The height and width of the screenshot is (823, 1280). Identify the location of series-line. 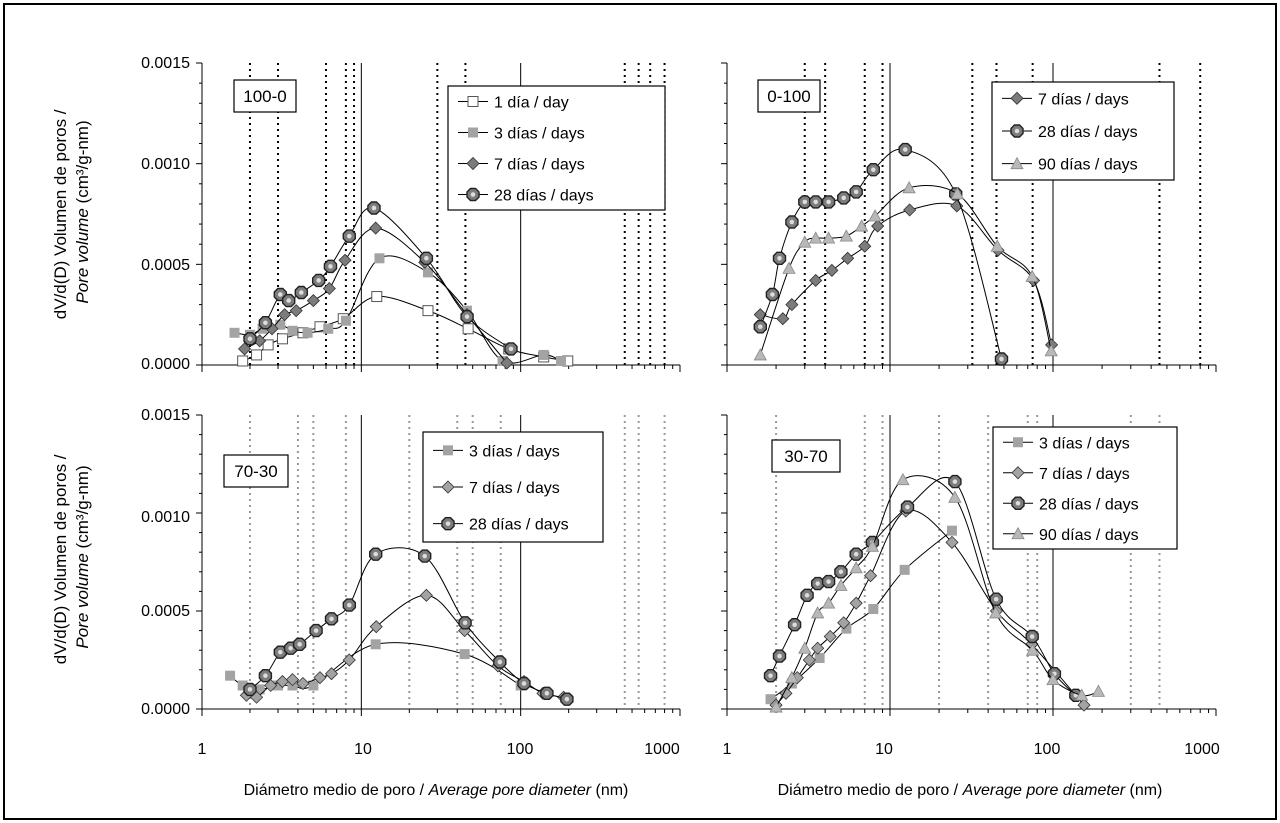
(937, 591).